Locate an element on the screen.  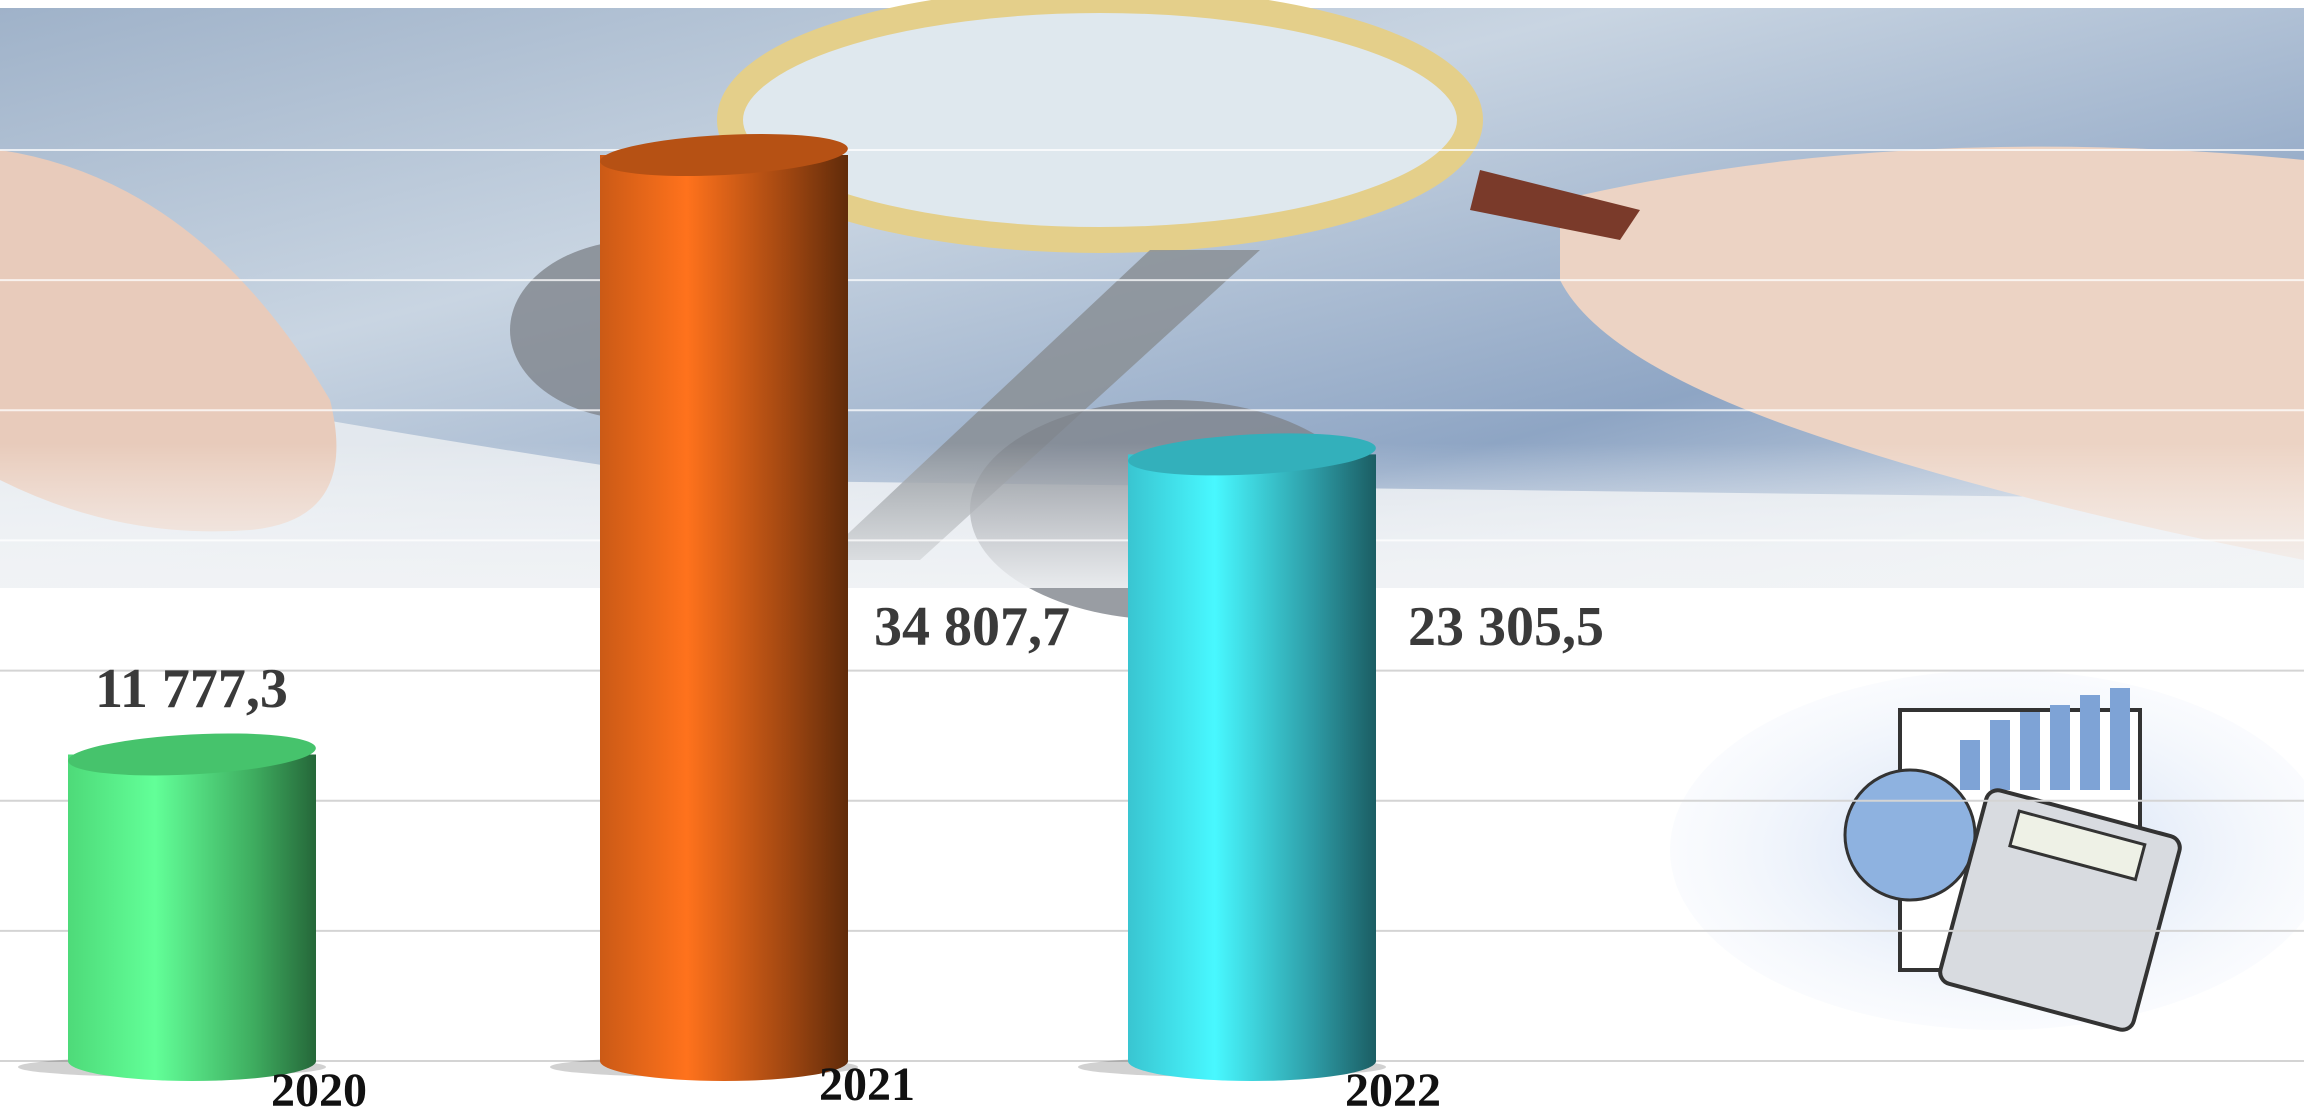
calculator-illustration is located at coordinates (1987, 851).